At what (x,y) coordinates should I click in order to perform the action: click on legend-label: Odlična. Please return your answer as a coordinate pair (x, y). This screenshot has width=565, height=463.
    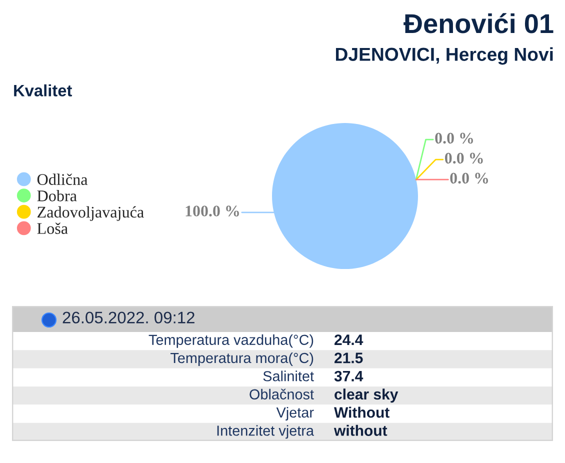
    Looking at the image, I should click on (62, 179).